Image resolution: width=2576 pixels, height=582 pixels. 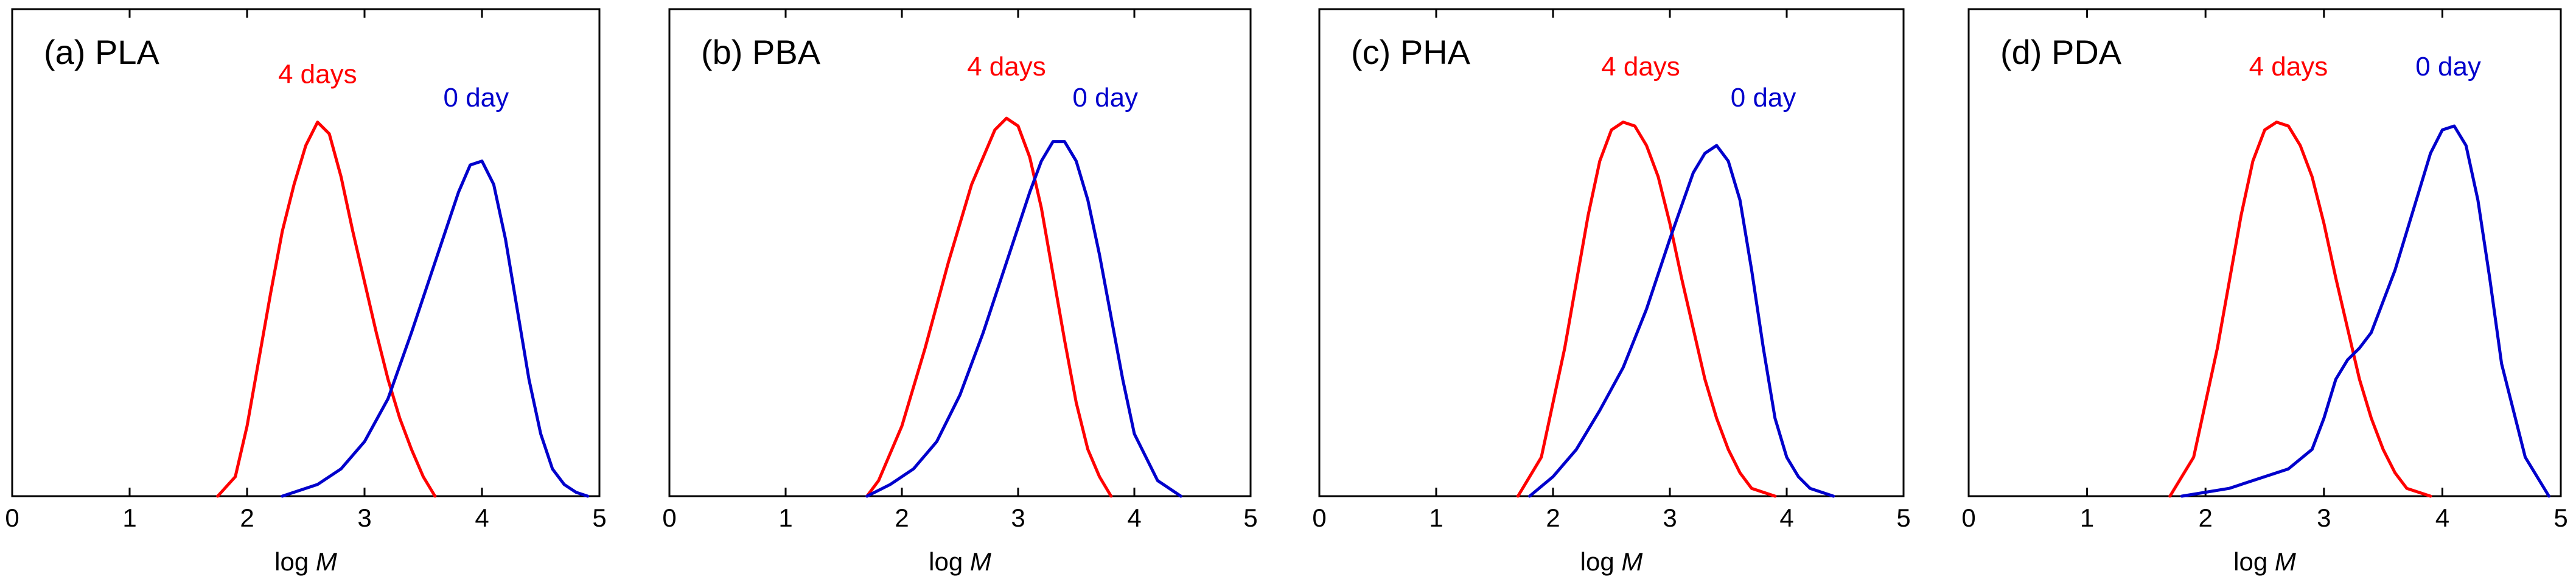 I want to click on panel-title: (a) PLA, so click(x=102, y=52).